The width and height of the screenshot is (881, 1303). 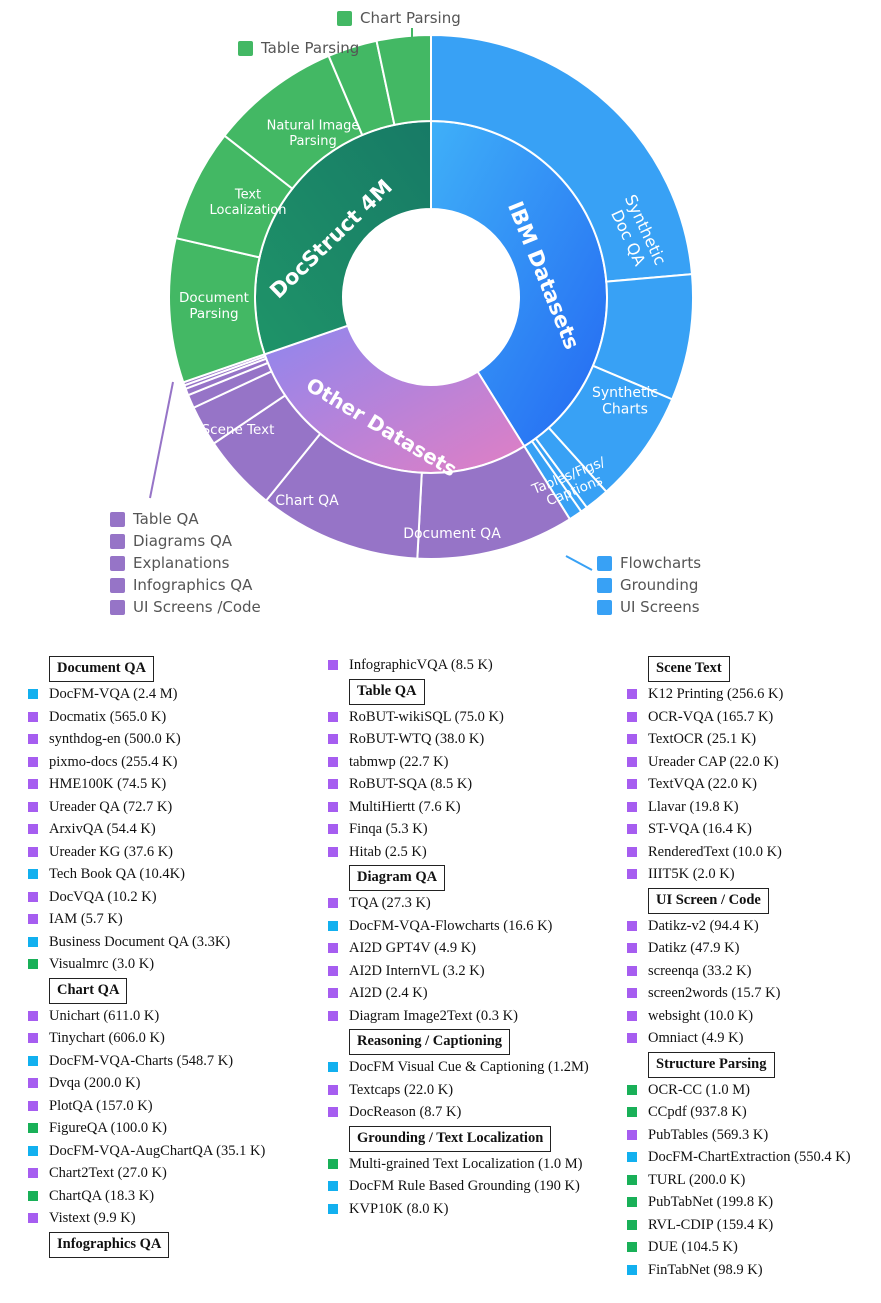 I want to click on legend-right-grounding-swatch, so click(x=604, y=585).